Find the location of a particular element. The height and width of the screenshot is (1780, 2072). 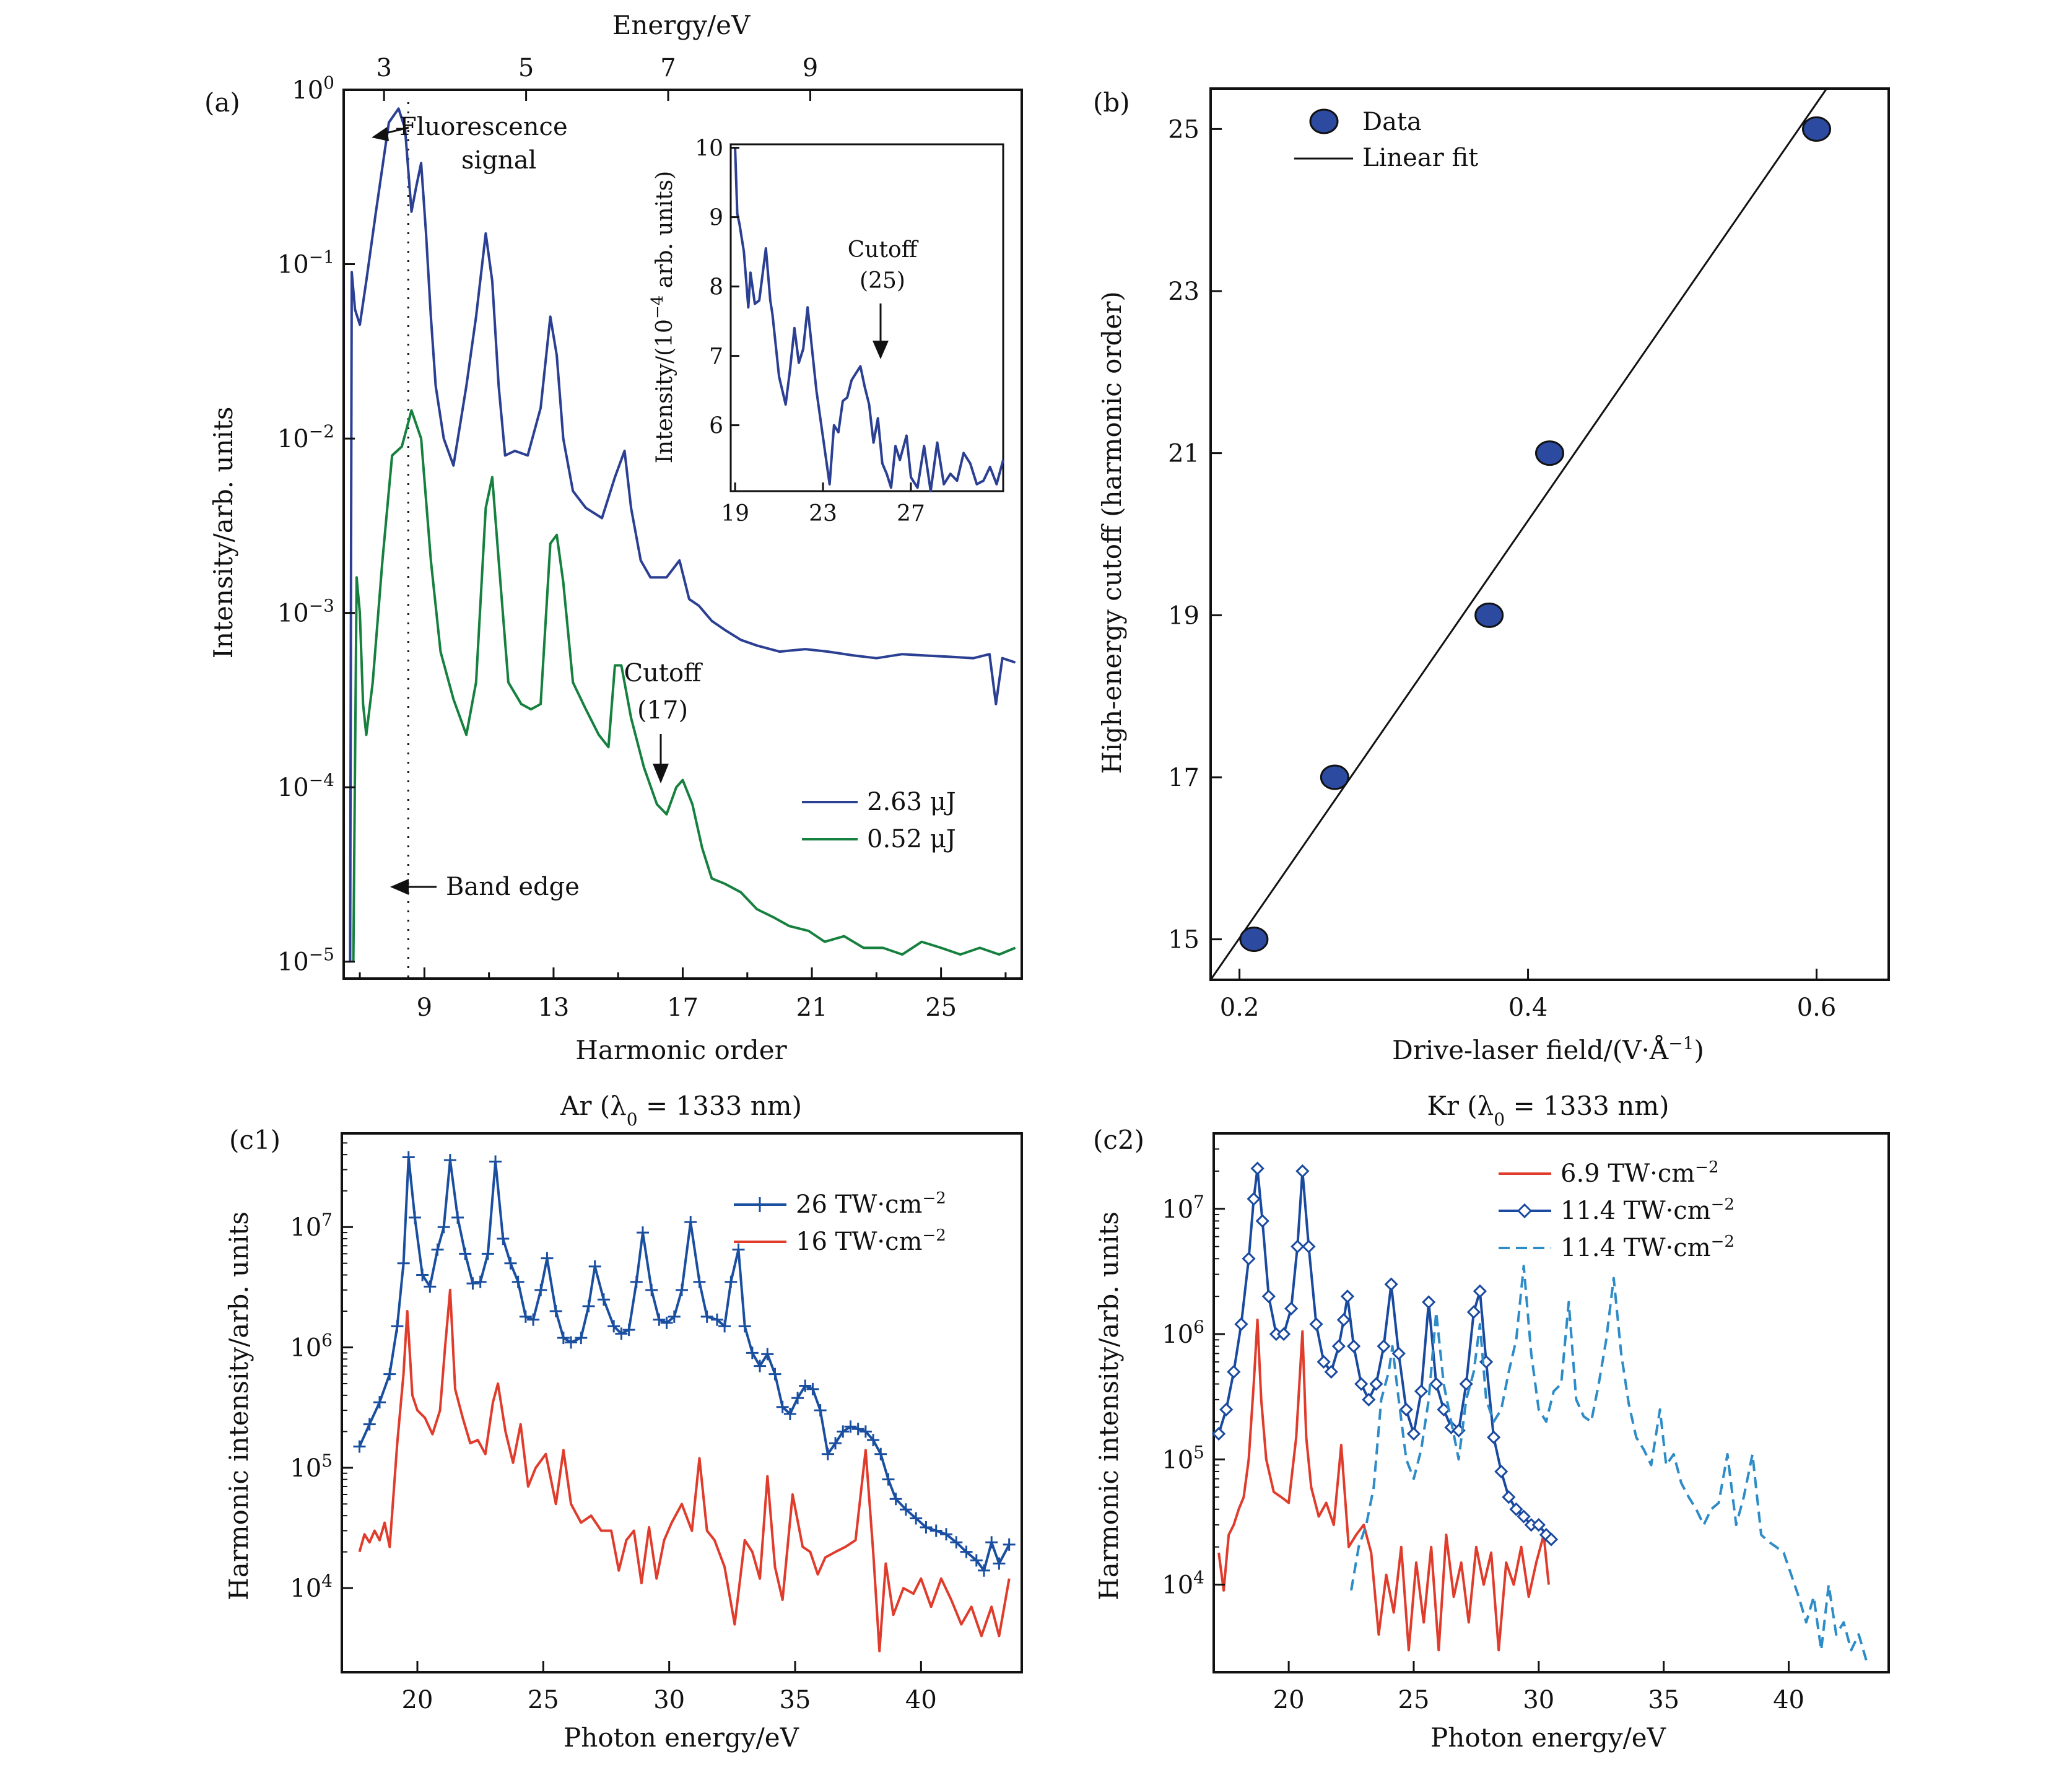

band-edge-label: Band edge is located at coordinates (513, 887).